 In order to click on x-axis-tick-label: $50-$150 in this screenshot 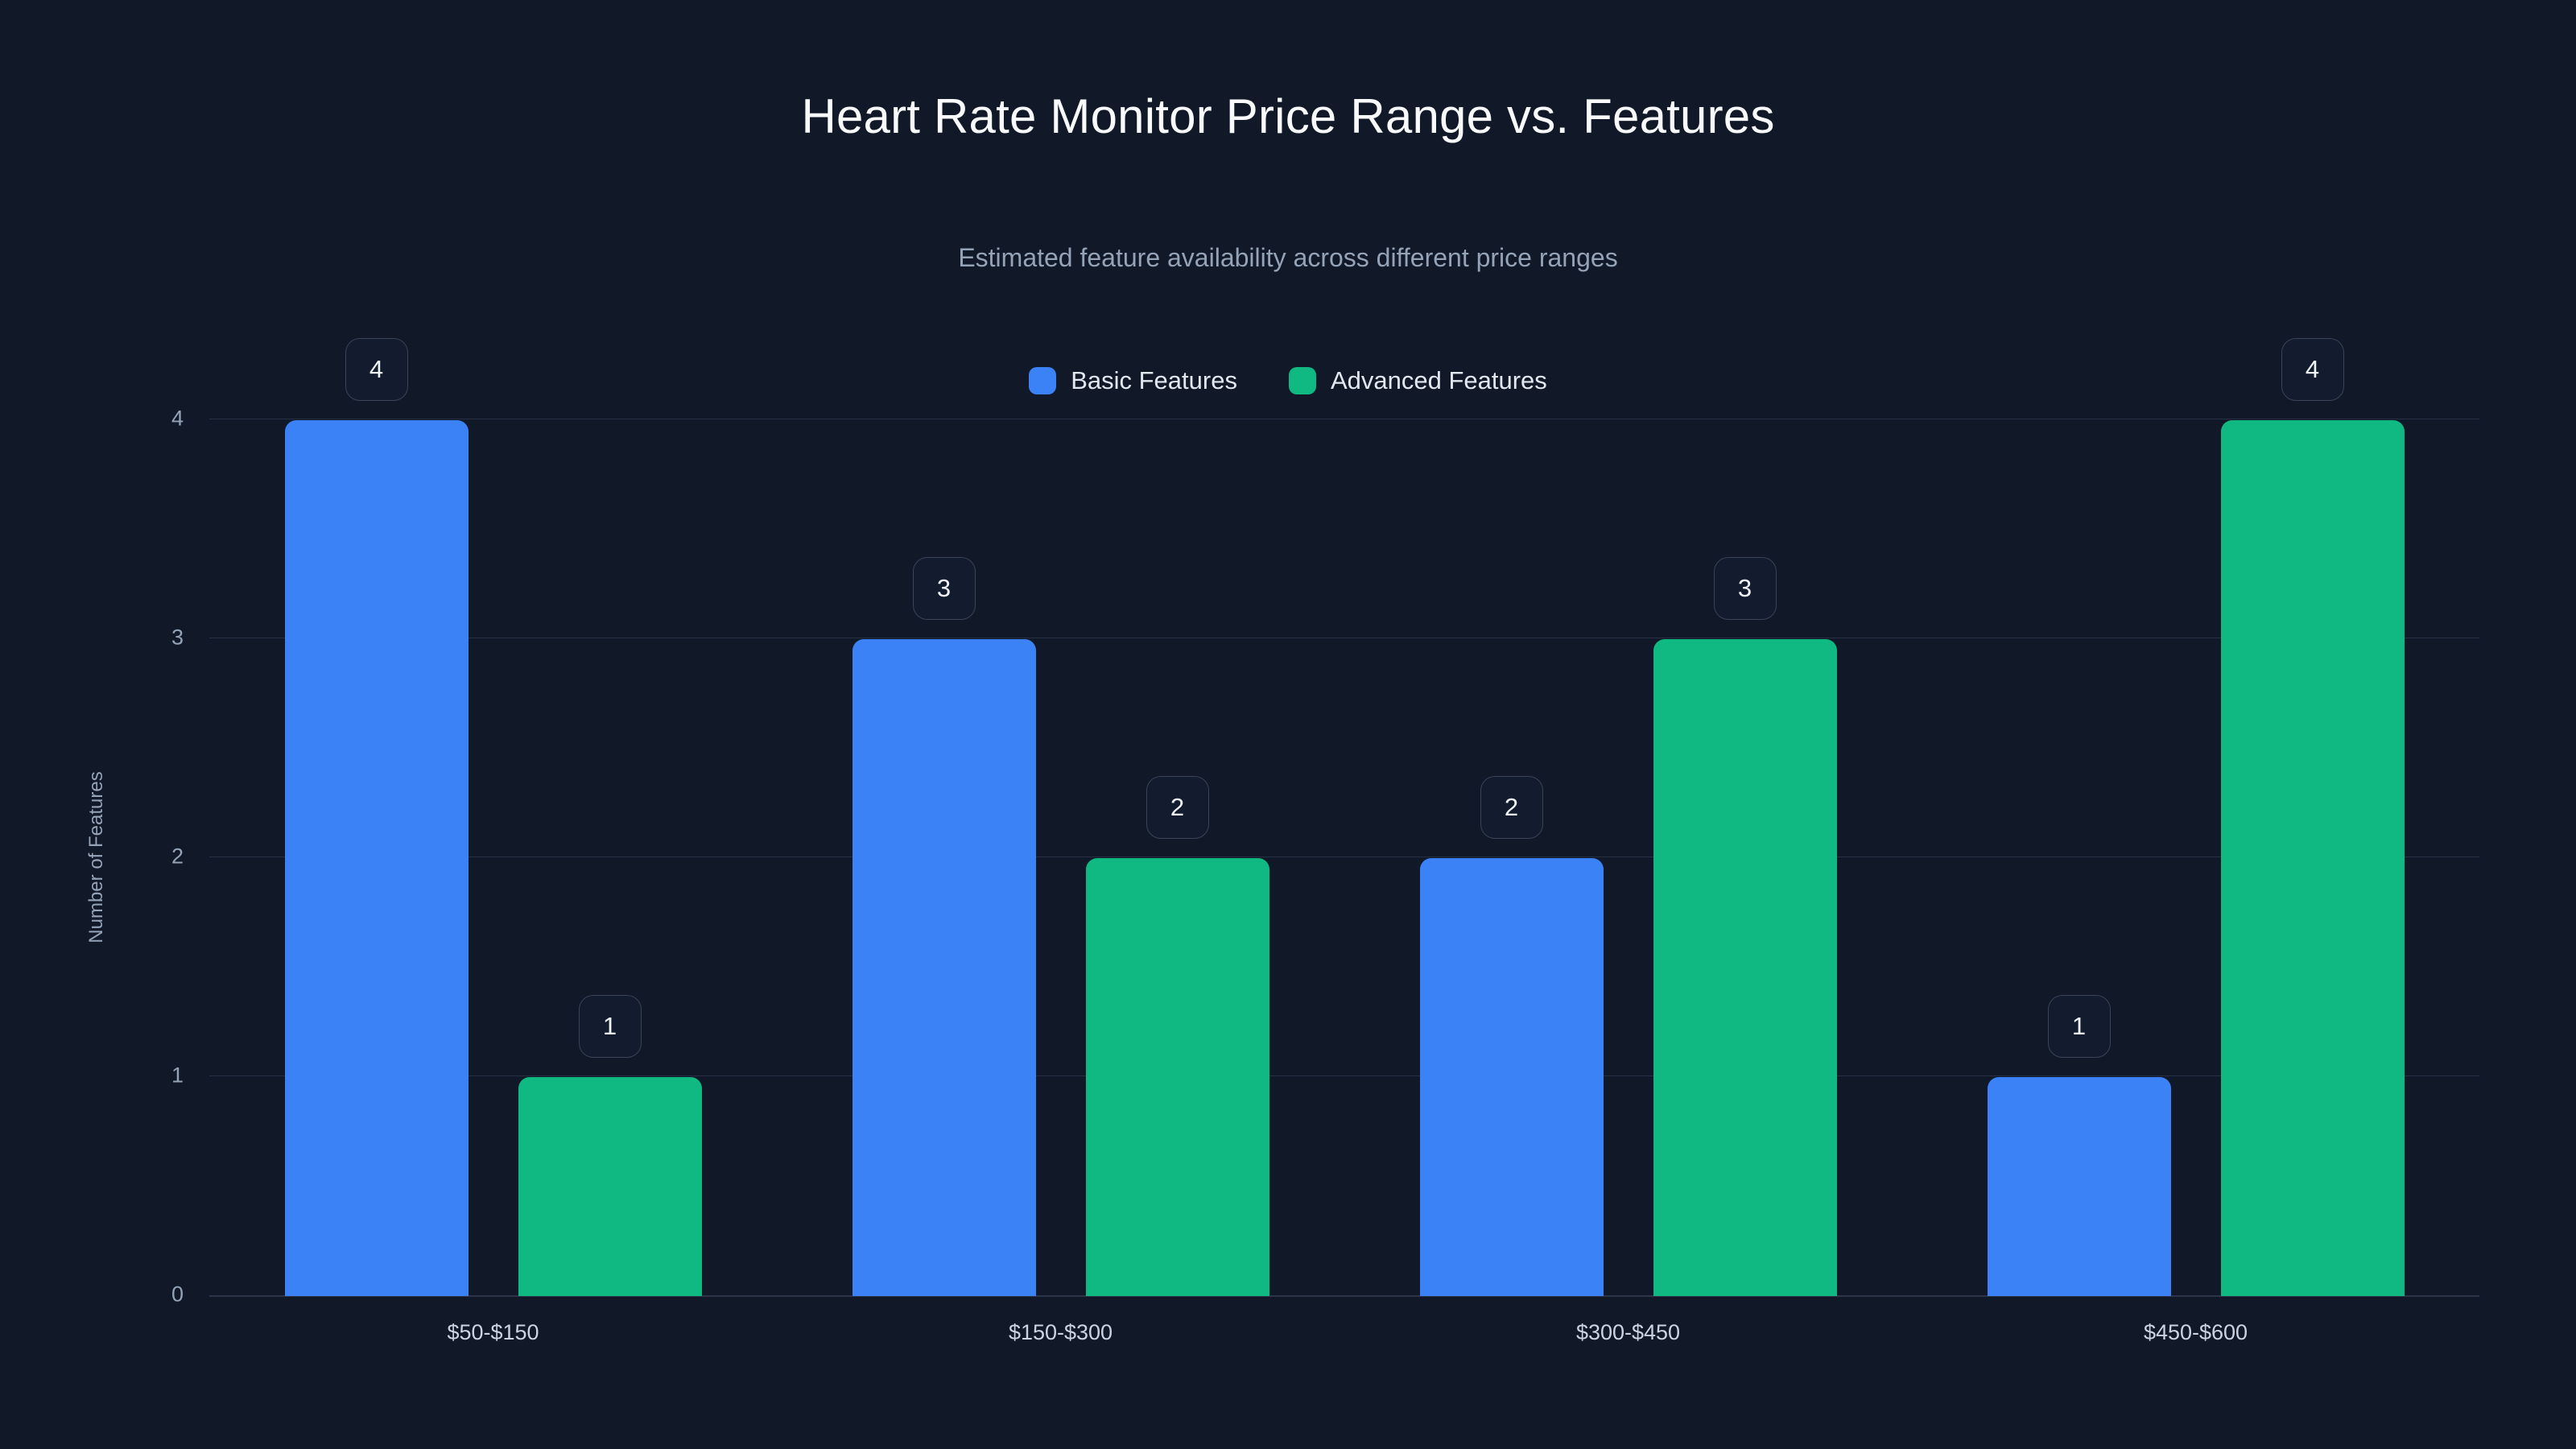, I will do `click(493, 1332)`.